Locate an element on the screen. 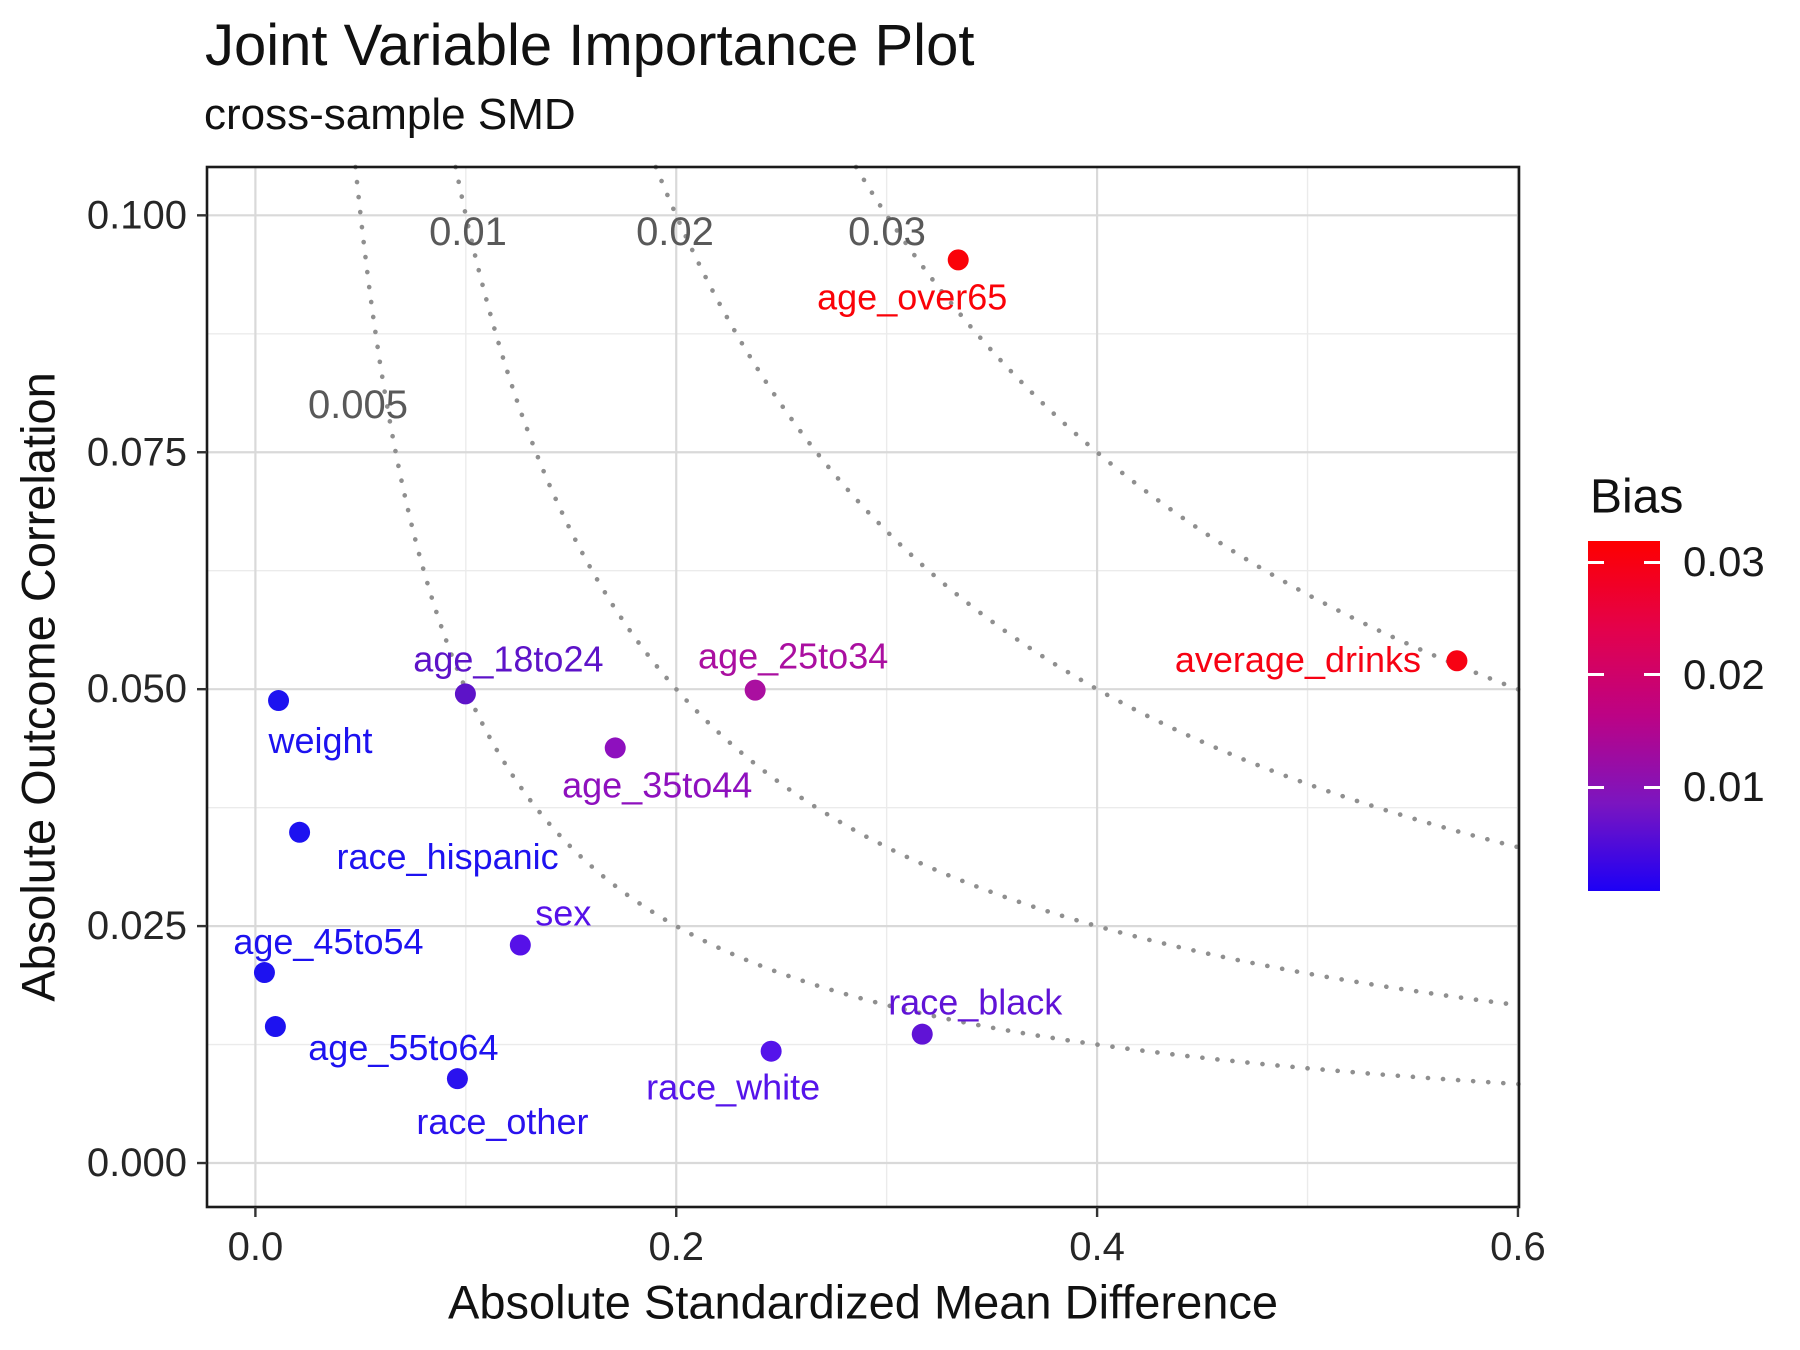 The image size is (1800, 1350). data-point-race_white is located at coordinates (771, 1051).